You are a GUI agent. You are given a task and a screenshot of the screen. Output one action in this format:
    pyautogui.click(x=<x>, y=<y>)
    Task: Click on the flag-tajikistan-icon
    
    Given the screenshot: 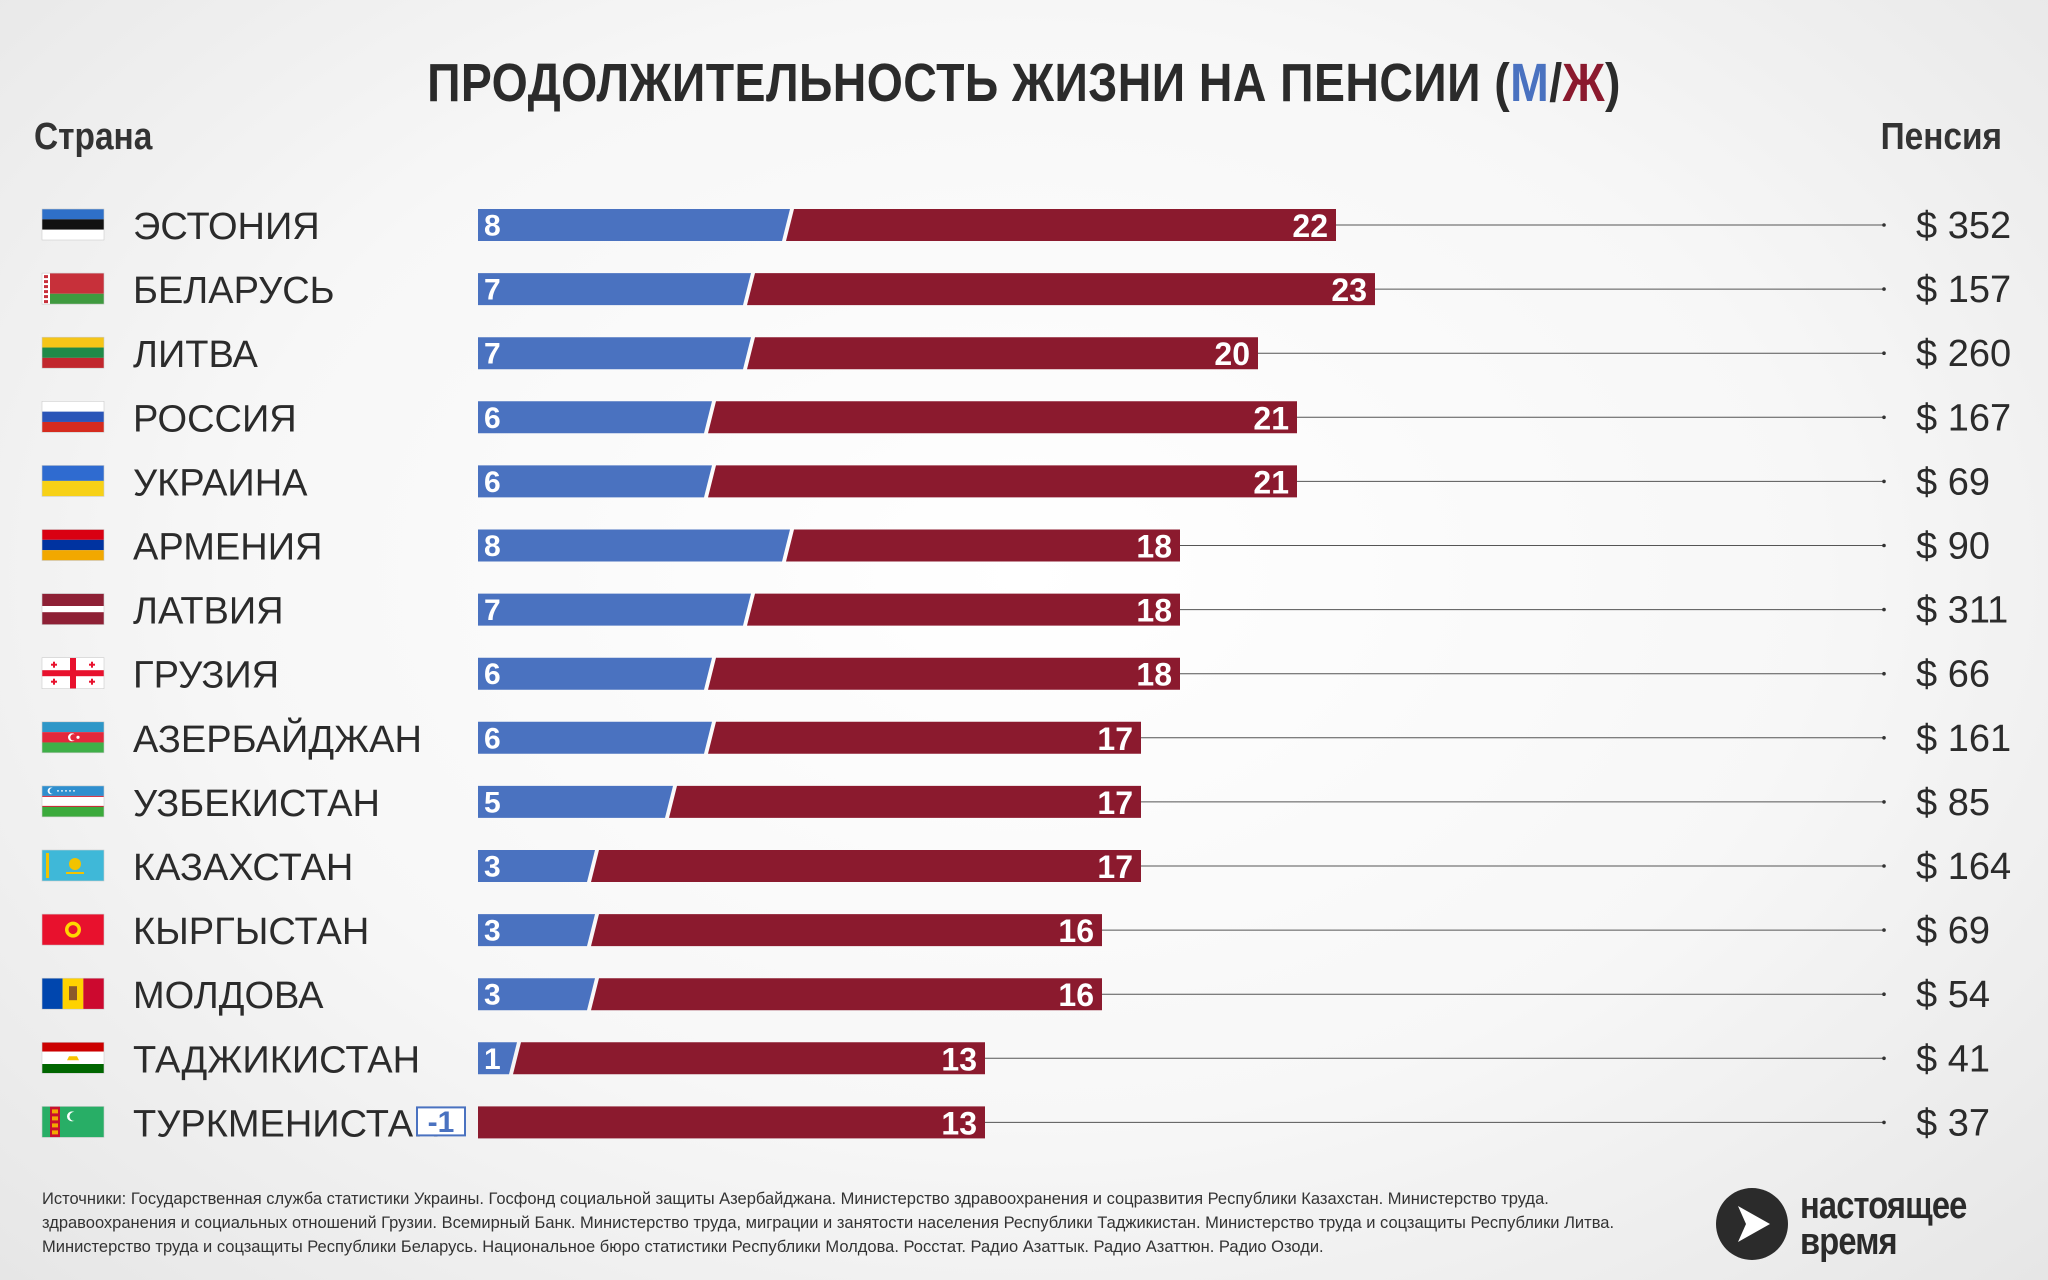 What is the action you would take?
    pyautogui.click(x=73, y=1058)
    